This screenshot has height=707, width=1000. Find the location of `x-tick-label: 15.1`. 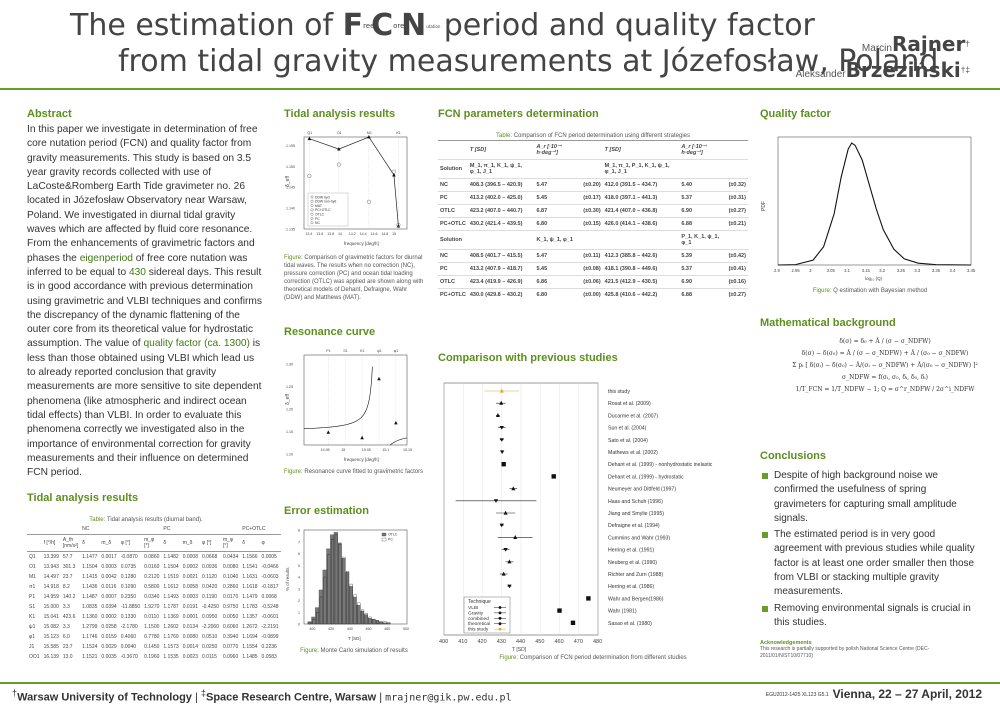

x-tick-label: 15.1 is located at coordinates (385, 450).